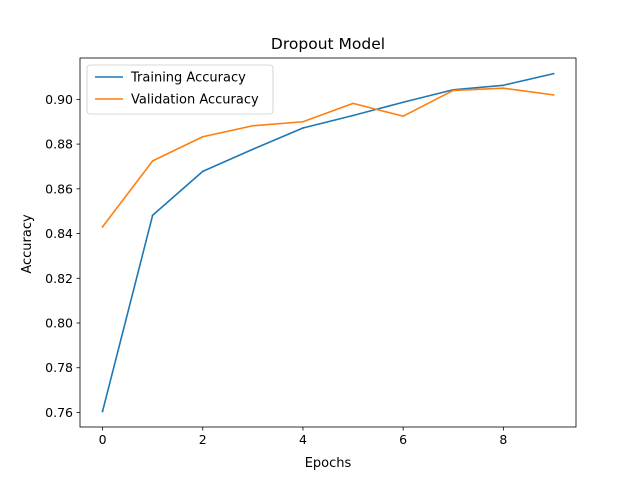 This screenshot has height=480, width=640. I want to click on y-tick-label: 0.86, so click(59, 188).